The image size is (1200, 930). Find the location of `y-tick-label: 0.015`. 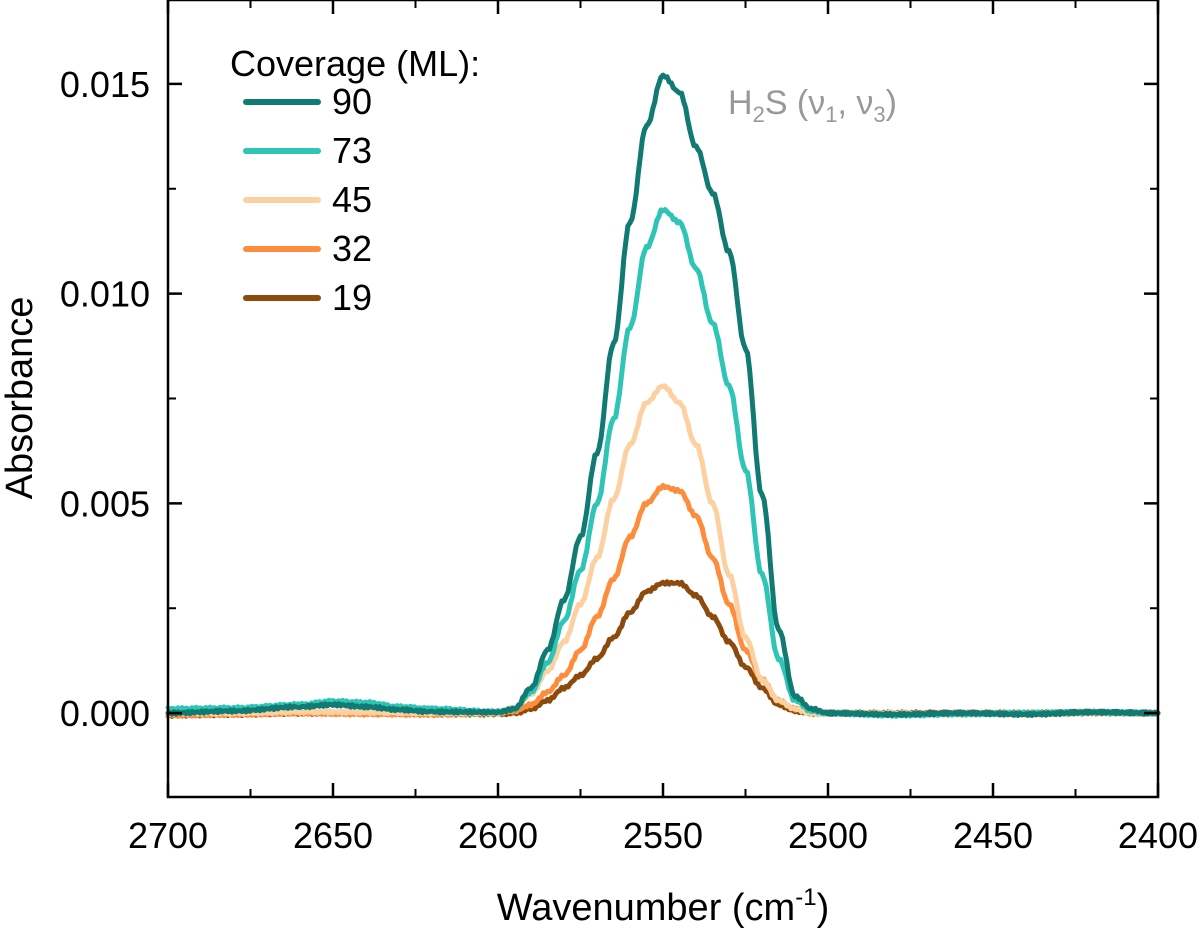

y-tick-label: 0.015 is located at coordinates (105, 84).